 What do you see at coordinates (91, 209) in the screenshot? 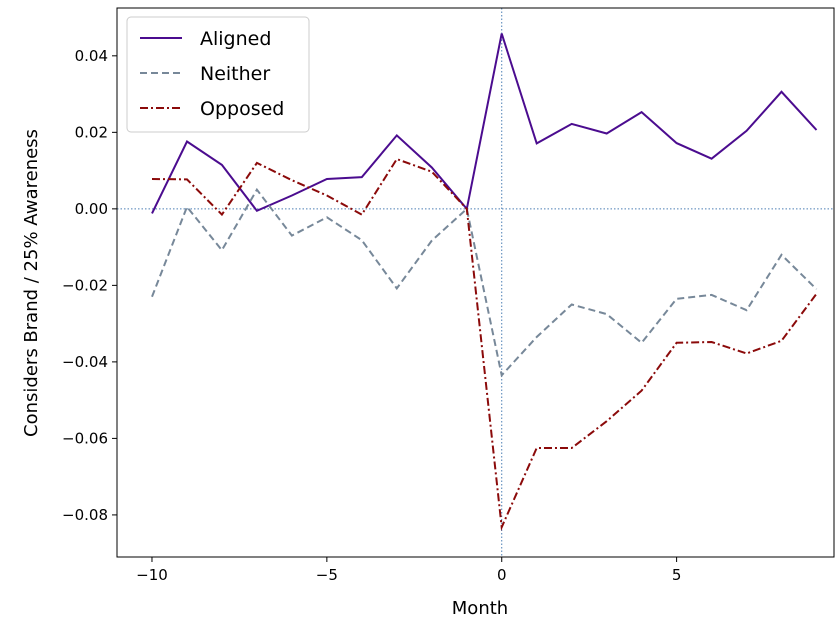
I see `y-tick-label: 0.00` at bounding box center [91, 209].